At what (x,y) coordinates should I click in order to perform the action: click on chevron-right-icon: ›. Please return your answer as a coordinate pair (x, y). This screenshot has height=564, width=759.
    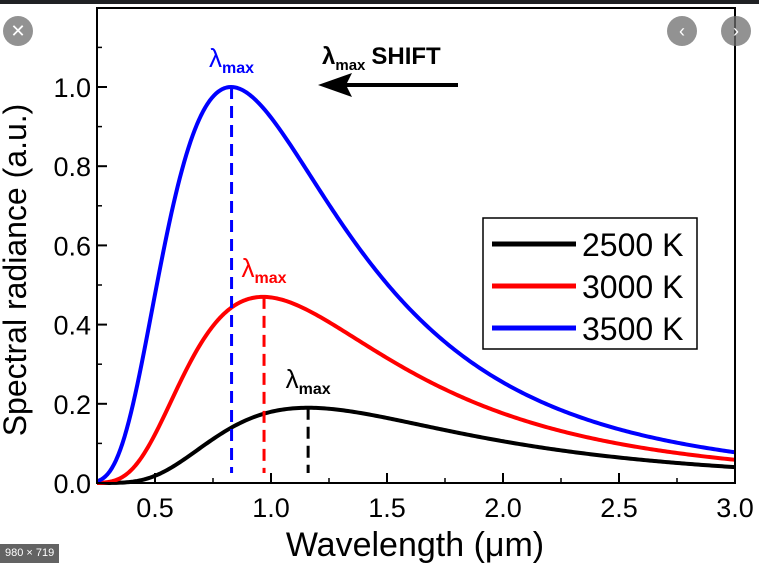
    Looking at the image, I should click on (736, 31).